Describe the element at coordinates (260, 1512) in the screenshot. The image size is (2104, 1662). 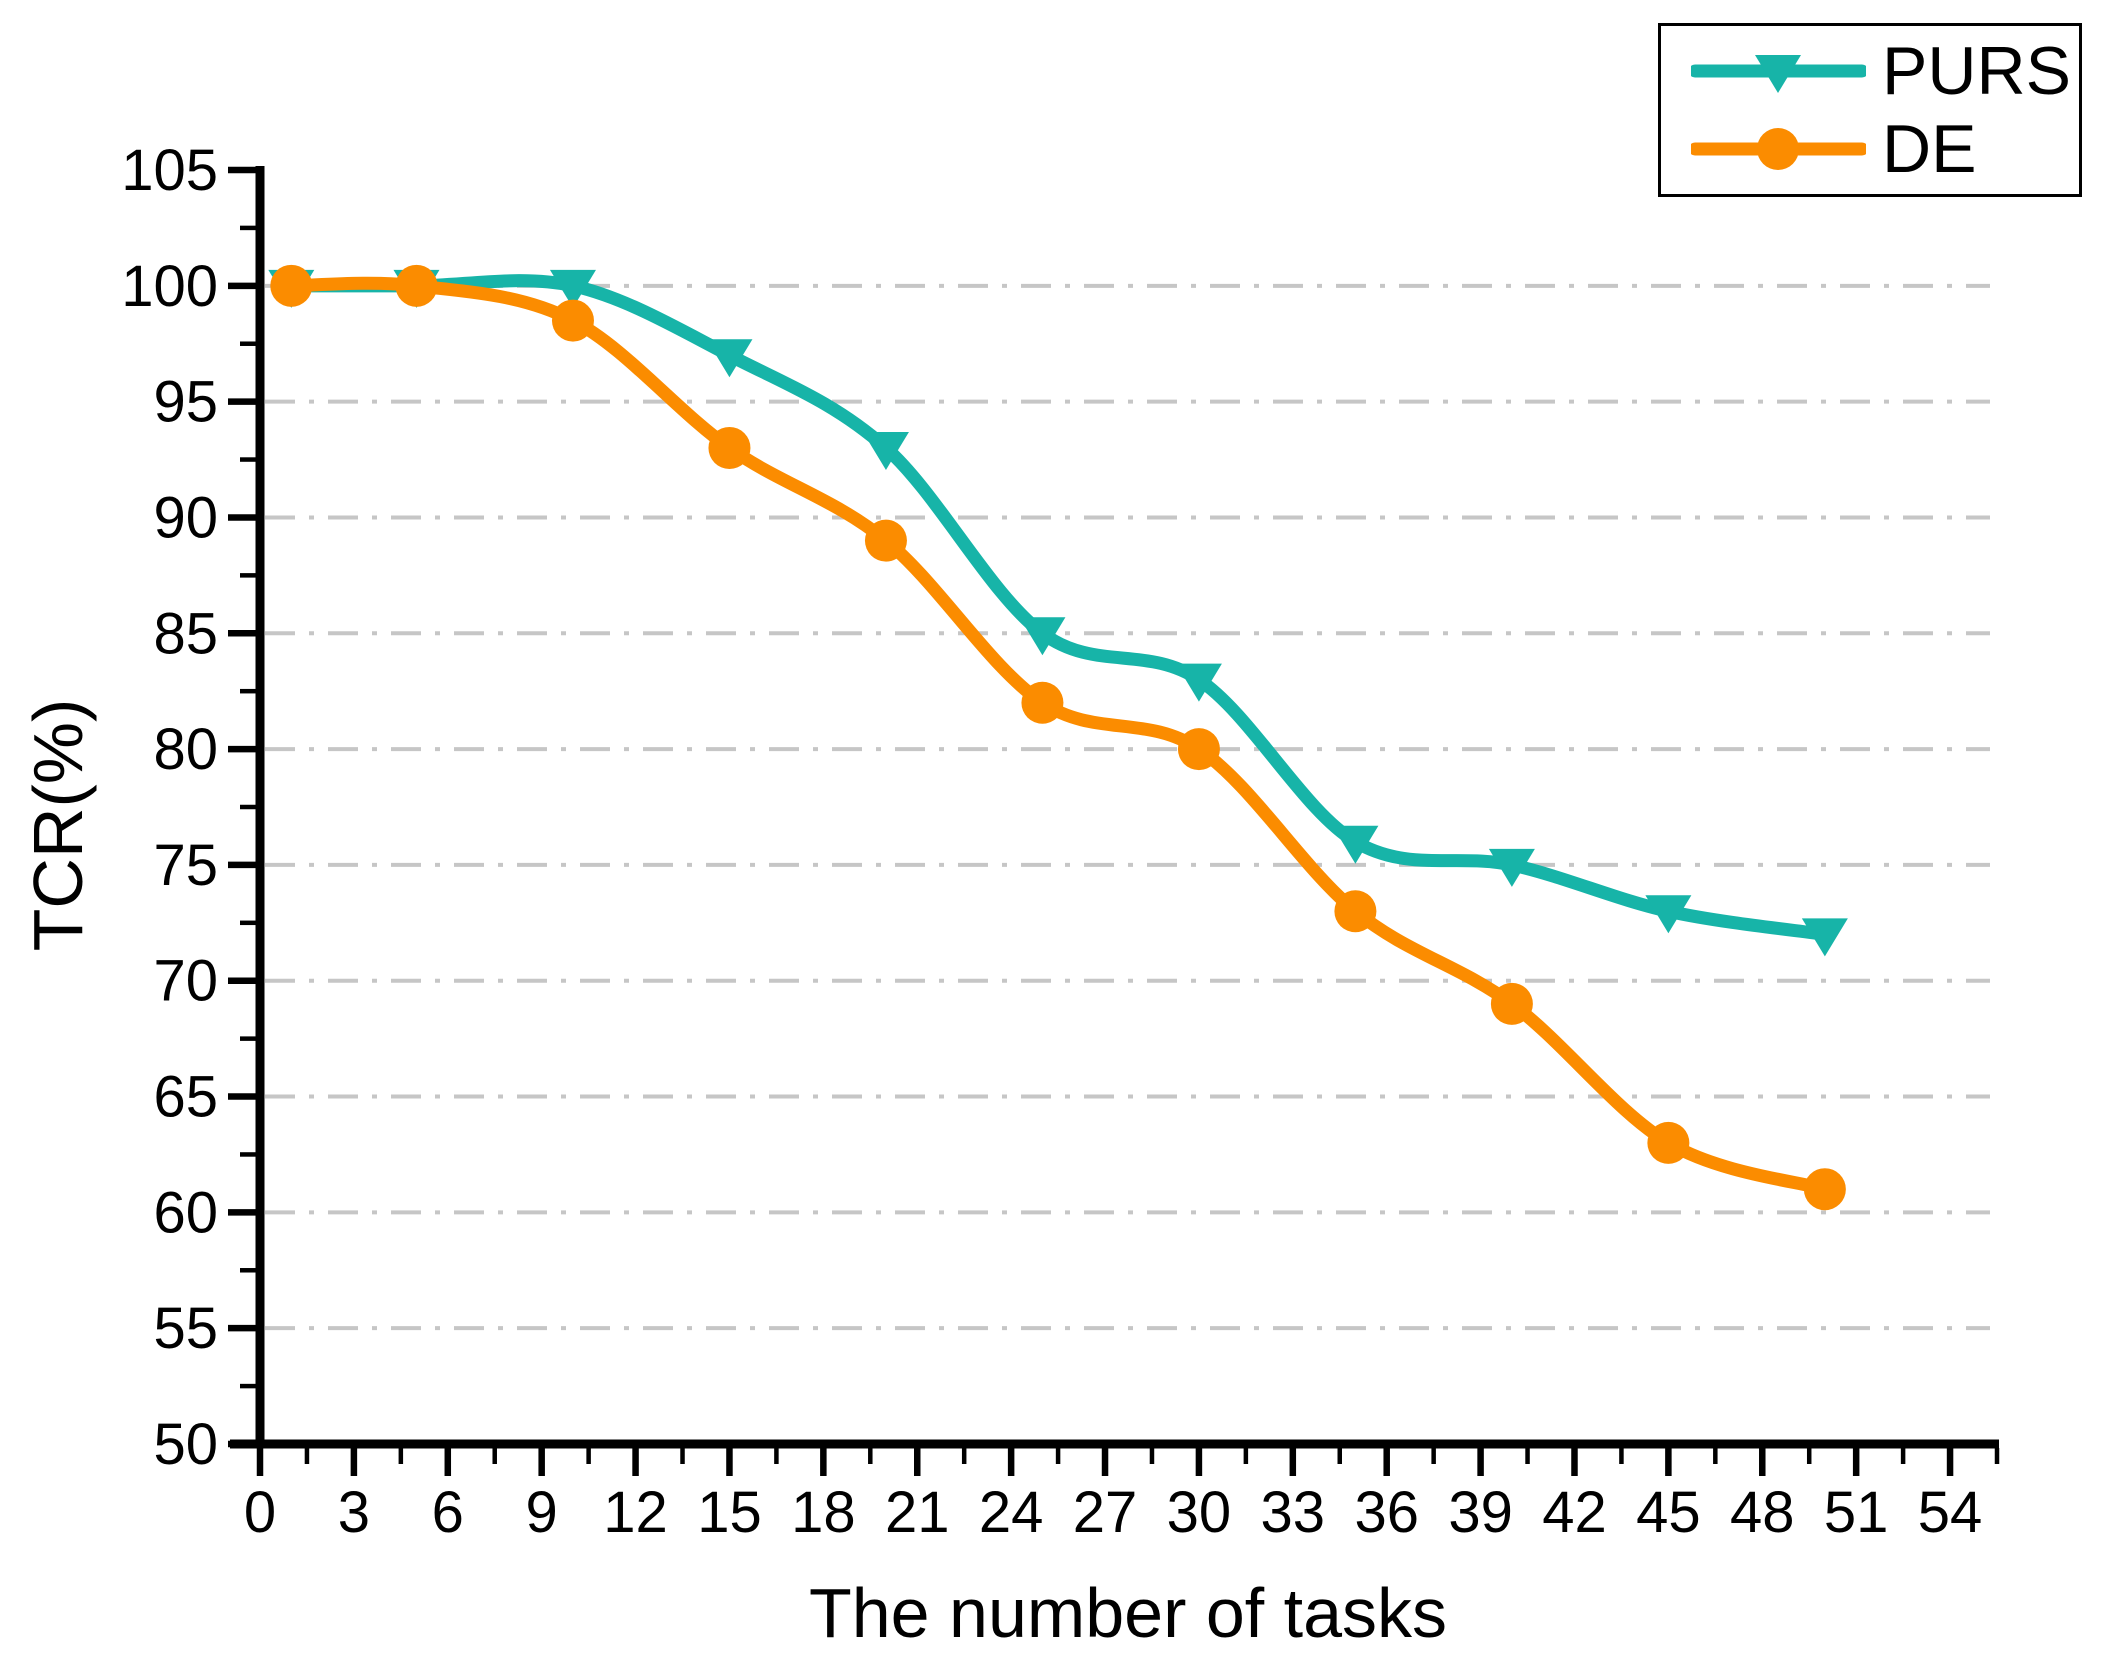
I see `x-tick-label: 0` at that location.